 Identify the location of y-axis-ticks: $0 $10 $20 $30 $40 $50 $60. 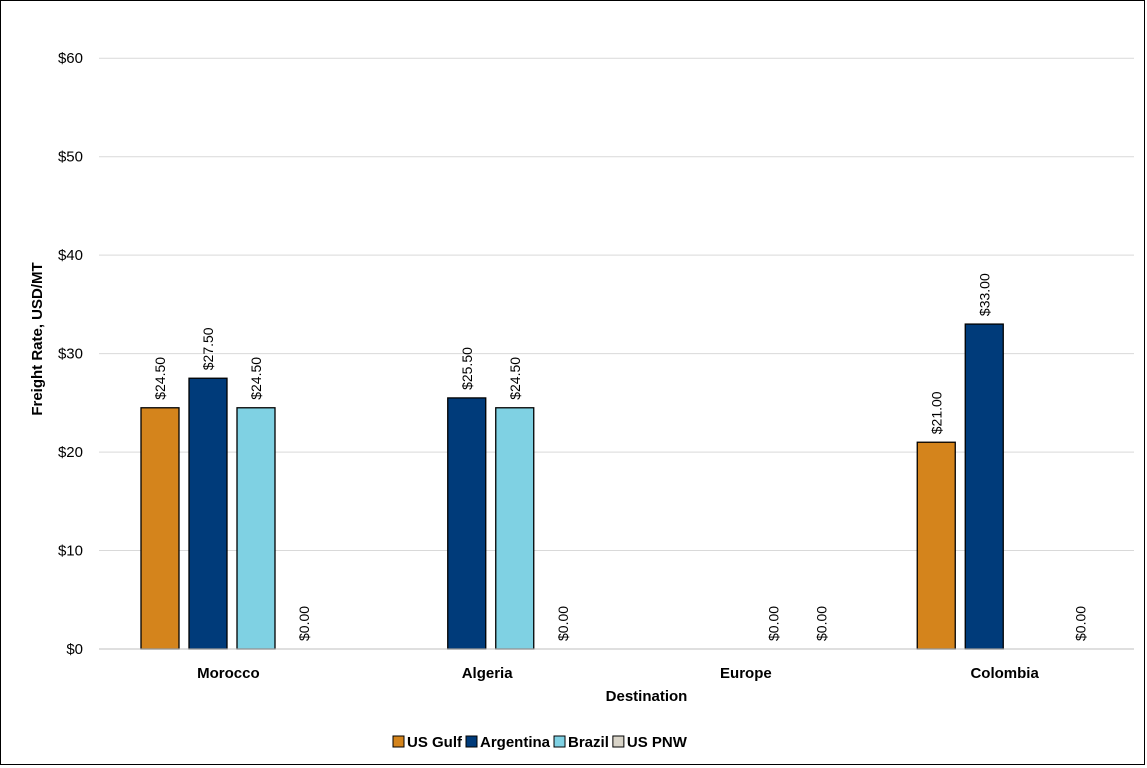
(70, 354).